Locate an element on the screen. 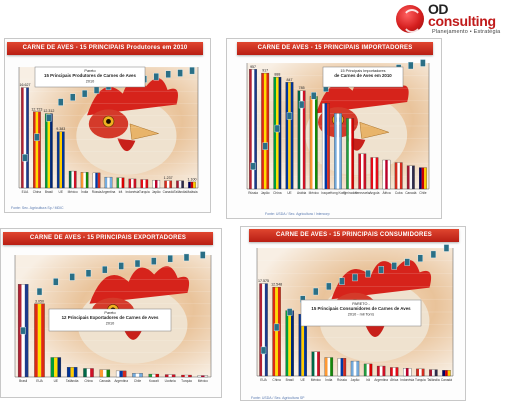  bar-ucrnia is located at coordinates (170, 376).